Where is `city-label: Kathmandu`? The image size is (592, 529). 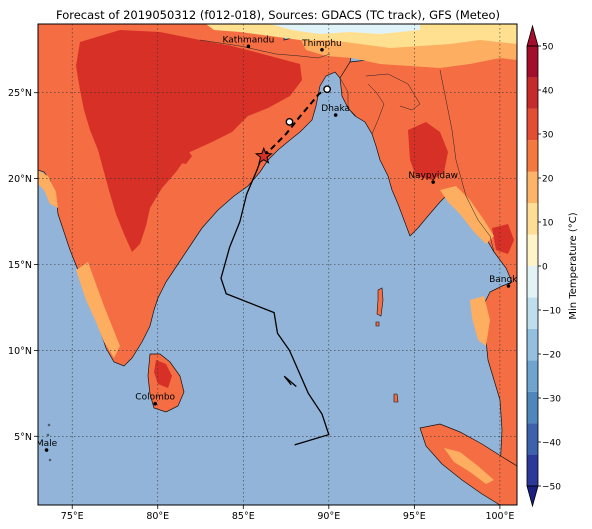
city-label: Kathmandu is located at coordinates (248, 40).